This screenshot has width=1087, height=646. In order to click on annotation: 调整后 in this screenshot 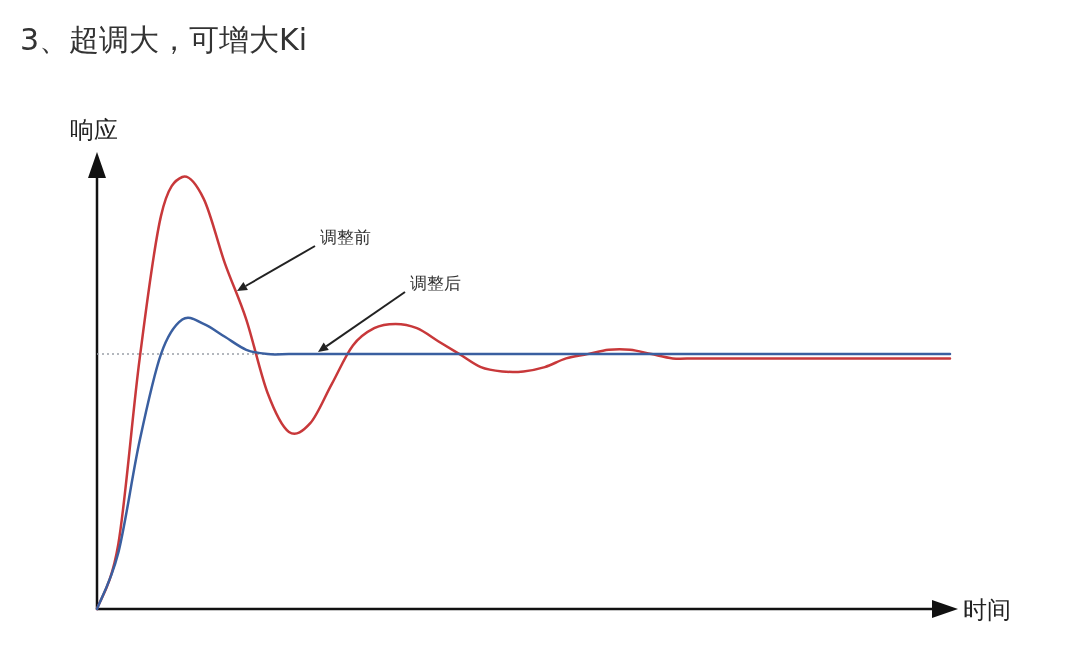, I will do `click(435, 283)`.